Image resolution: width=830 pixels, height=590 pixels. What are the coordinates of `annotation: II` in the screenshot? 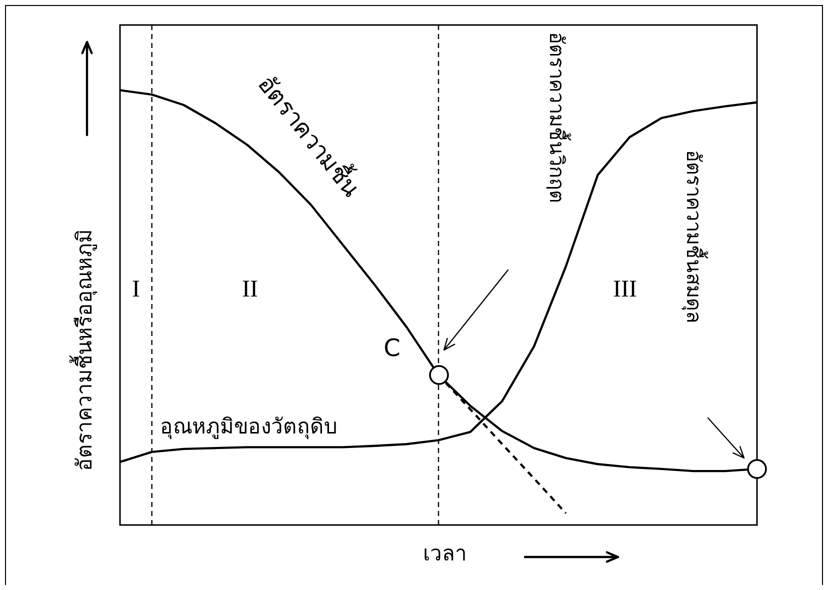 It's located at (250, 289).